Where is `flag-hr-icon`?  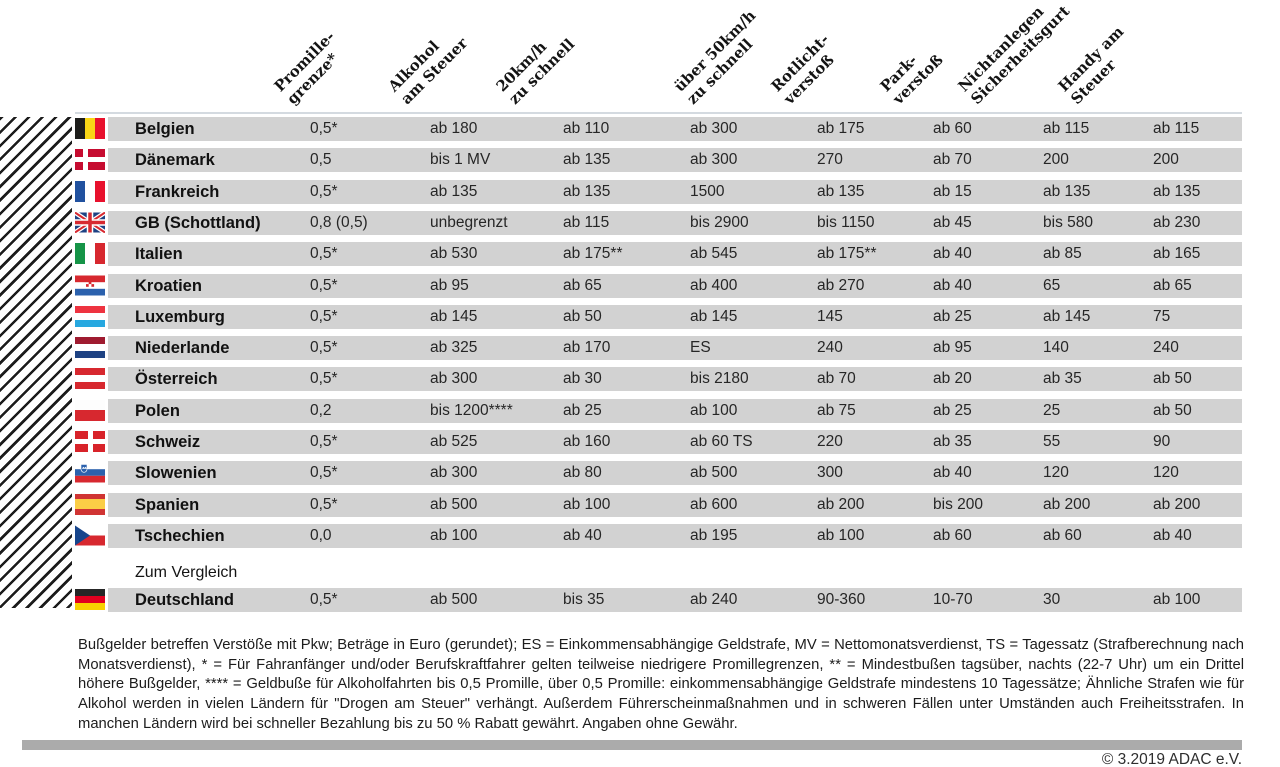
flag-hr-icon is located at coordinates (90, 285).